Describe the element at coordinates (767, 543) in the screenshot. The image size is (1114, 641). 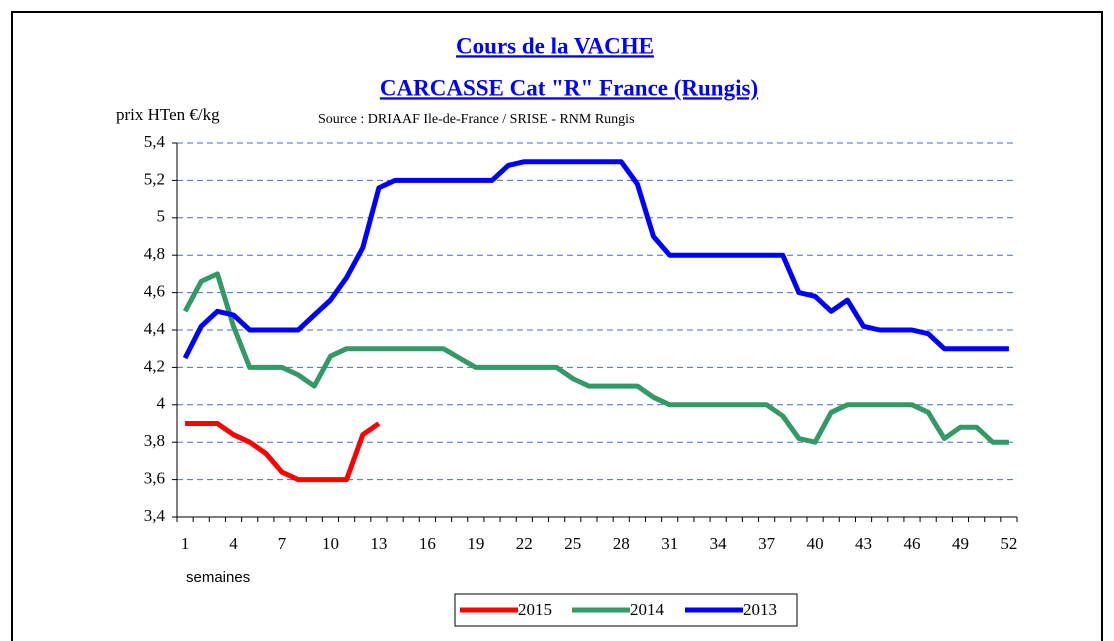
I see `x-tick-label: 37` at that location.